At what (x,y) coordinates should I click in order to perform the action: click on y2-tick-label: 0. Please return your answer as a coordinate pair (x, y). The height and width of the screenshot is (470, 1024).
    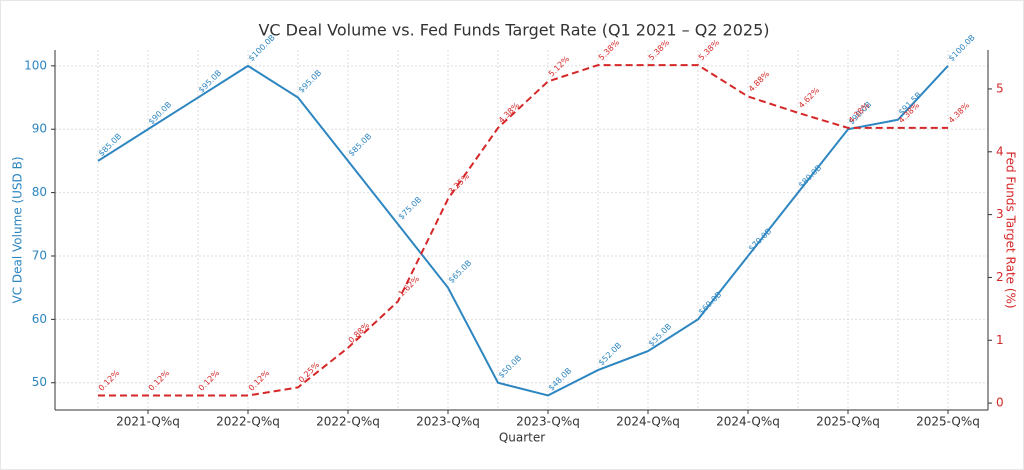
    Looking at the image, I should click on (1000, 403).